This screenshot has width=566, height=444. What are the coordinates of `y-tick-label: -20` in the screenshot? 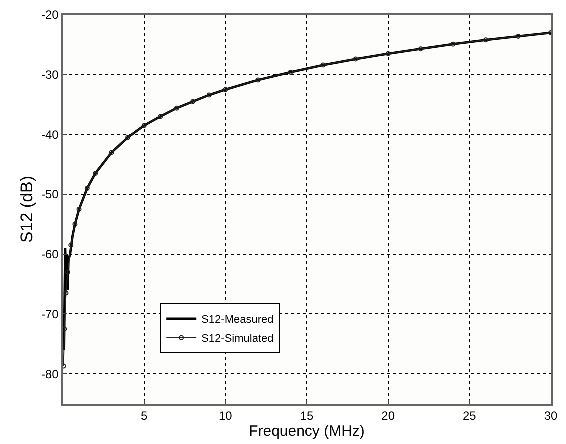 It's located at (51, 15).